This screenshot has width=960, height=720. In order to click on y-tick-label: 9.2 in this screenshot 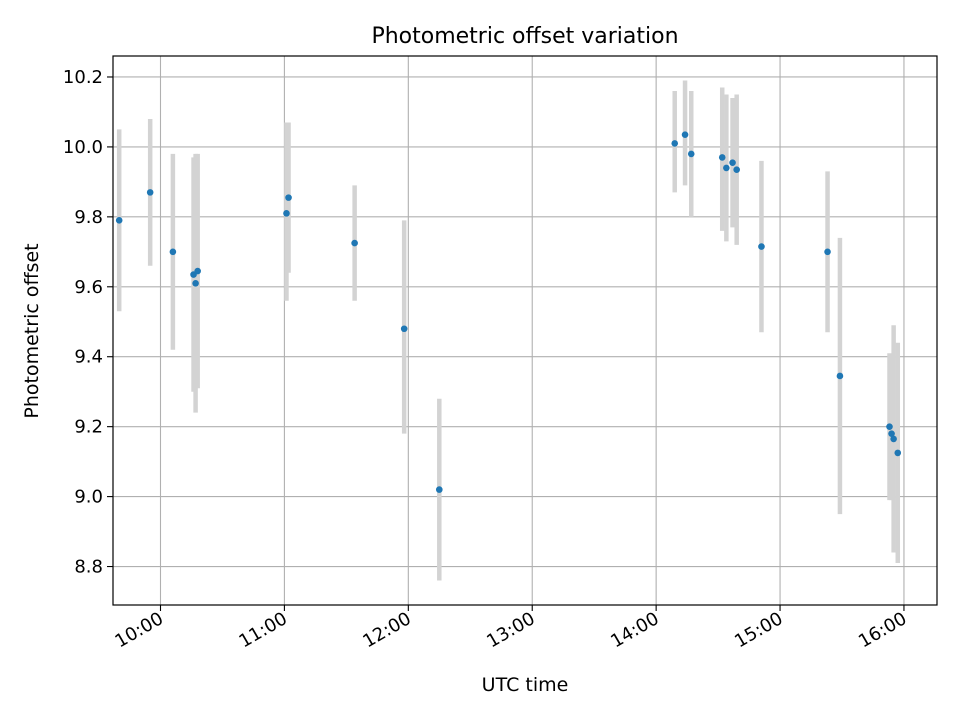, I will do `click(88, 427)`.